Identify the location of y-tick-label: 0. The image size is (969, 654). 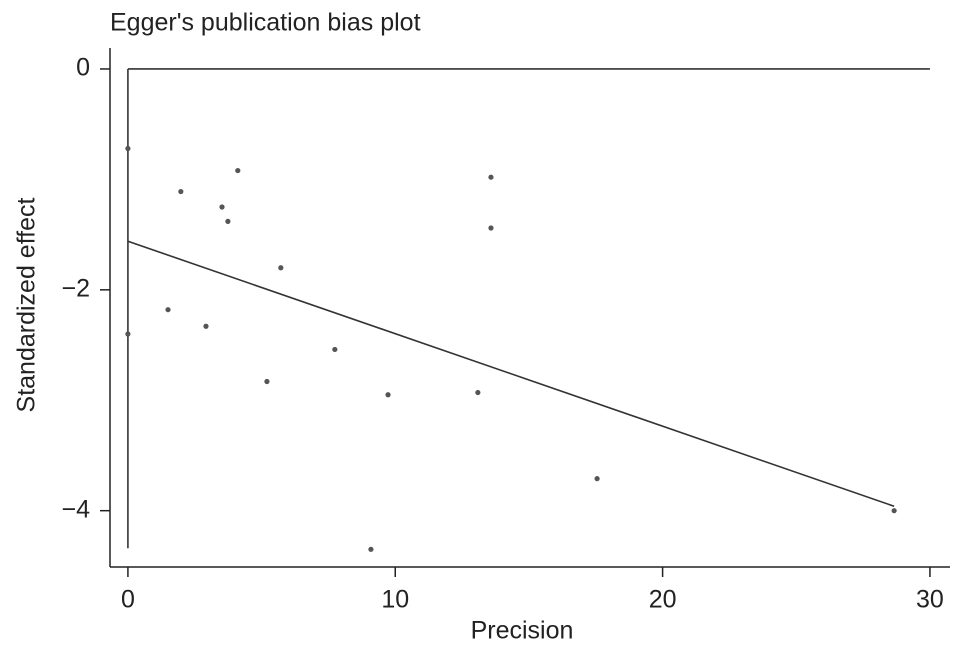
(83, 68).